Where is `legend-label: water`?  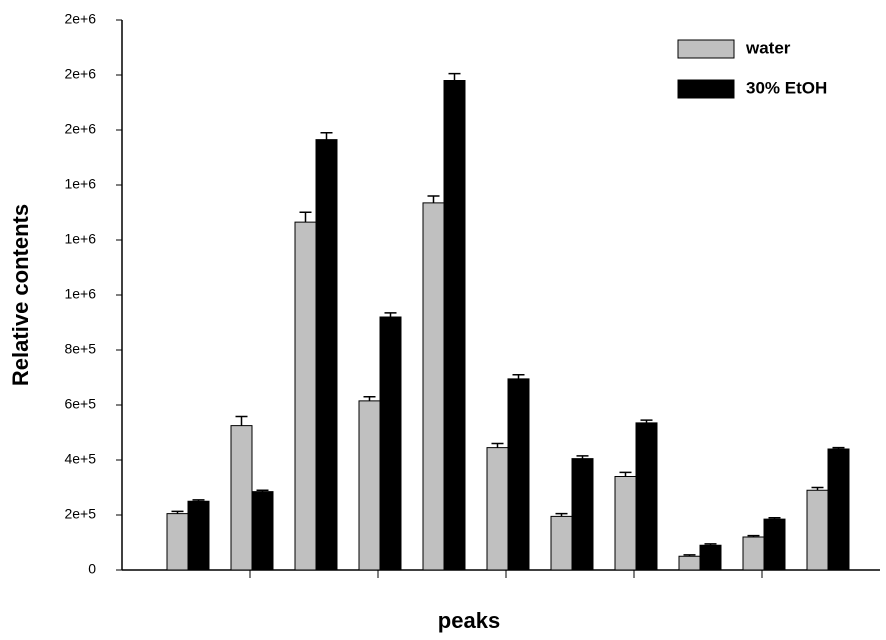 legend-label: water is located at coordinates (768, 47).